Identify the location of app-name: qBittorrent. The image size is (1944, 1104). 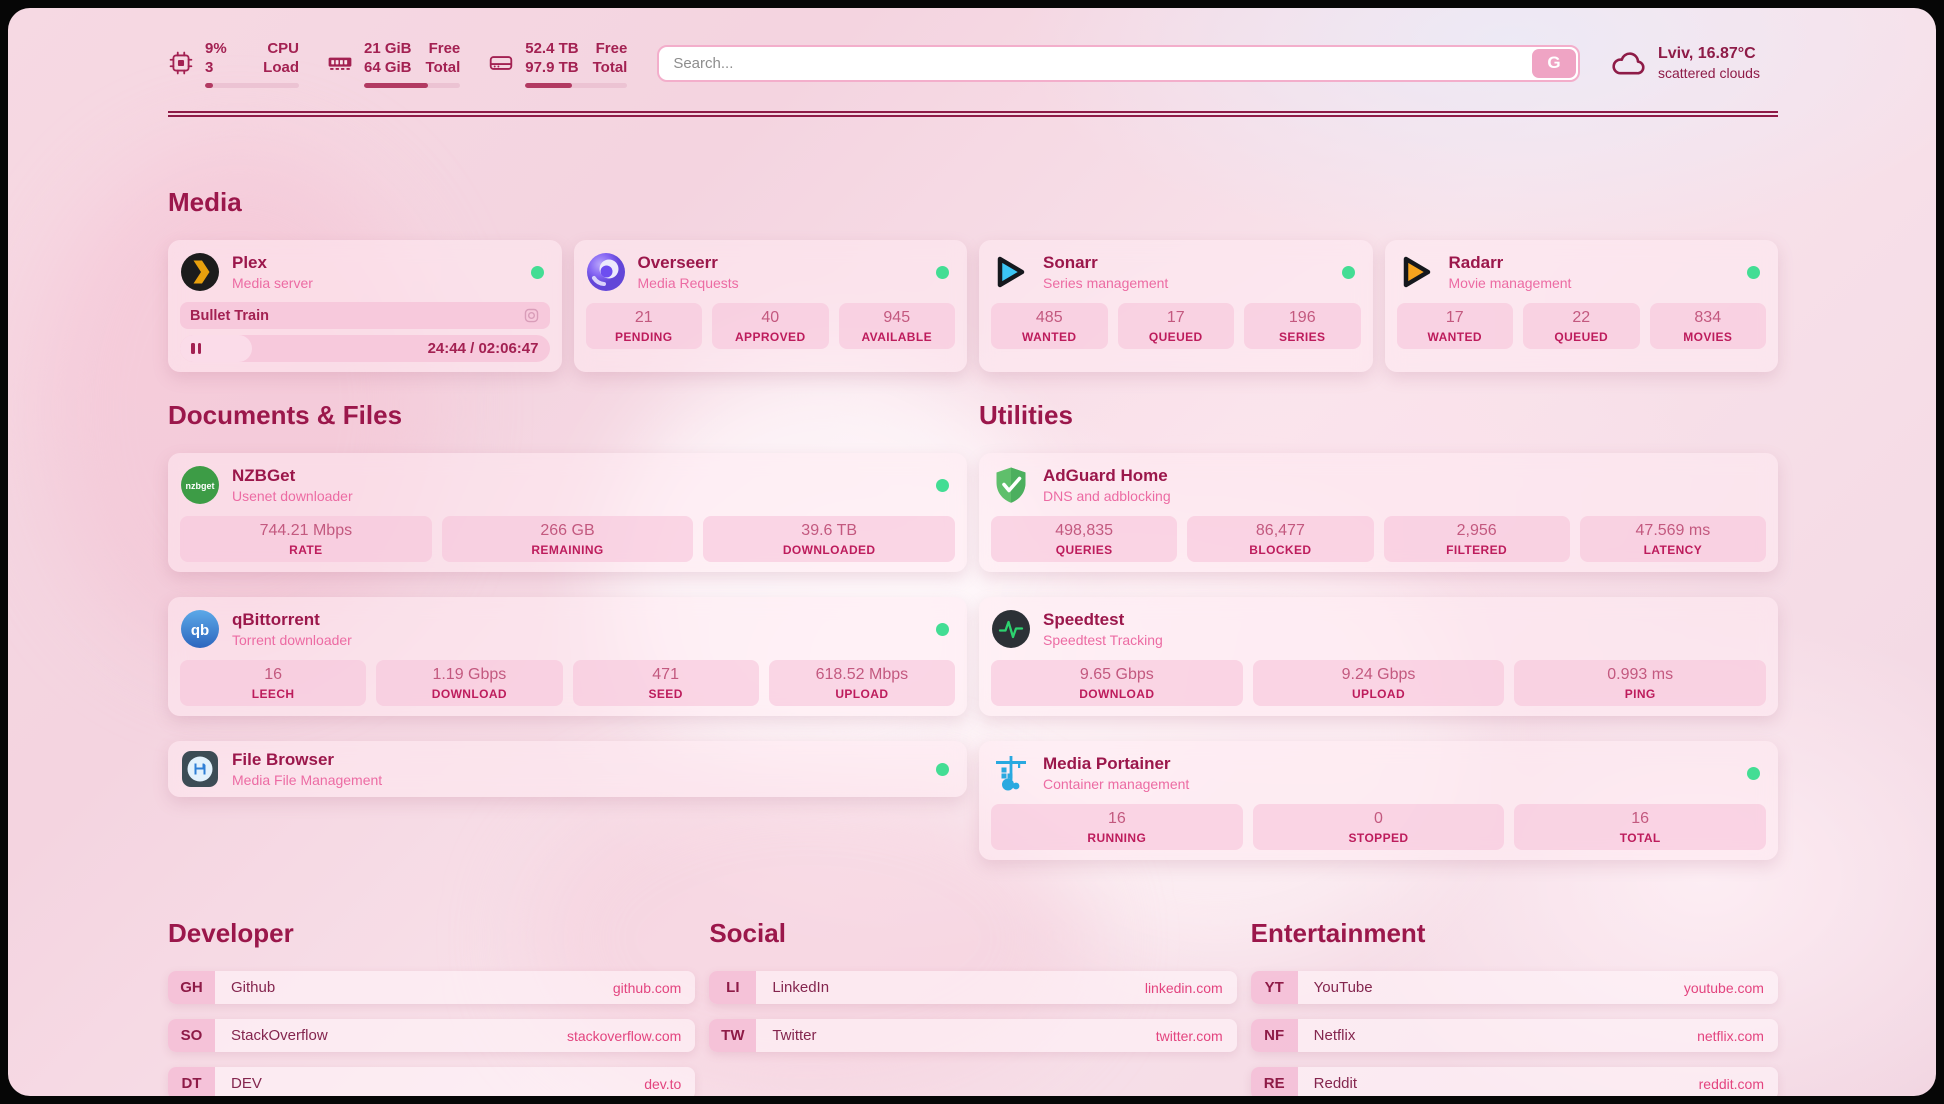
(276, 619).